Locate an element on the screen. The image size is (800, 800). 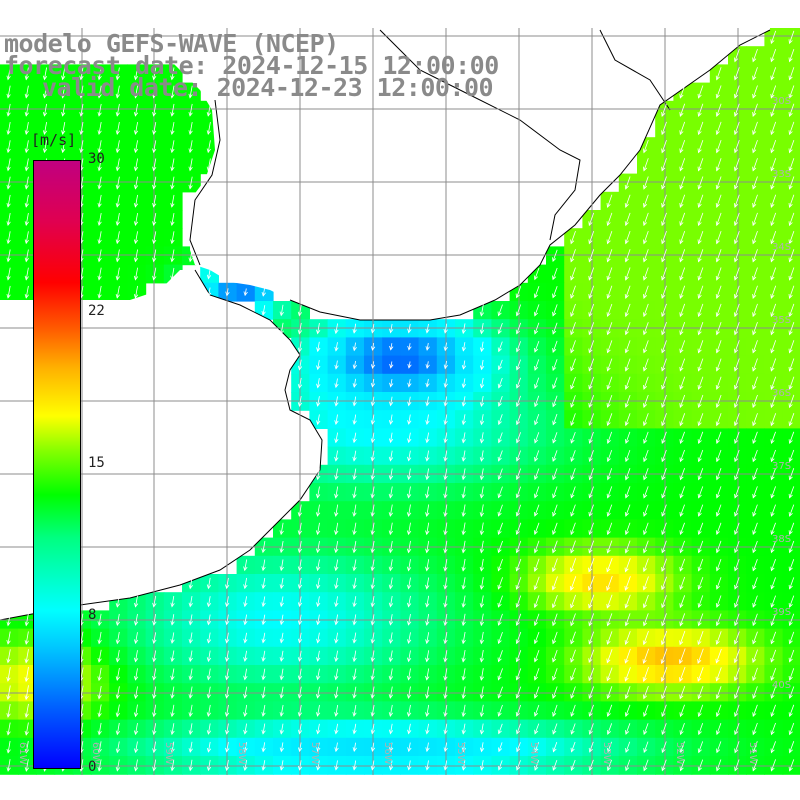
latitude-label: 40S is located at coordinates (781, 685).